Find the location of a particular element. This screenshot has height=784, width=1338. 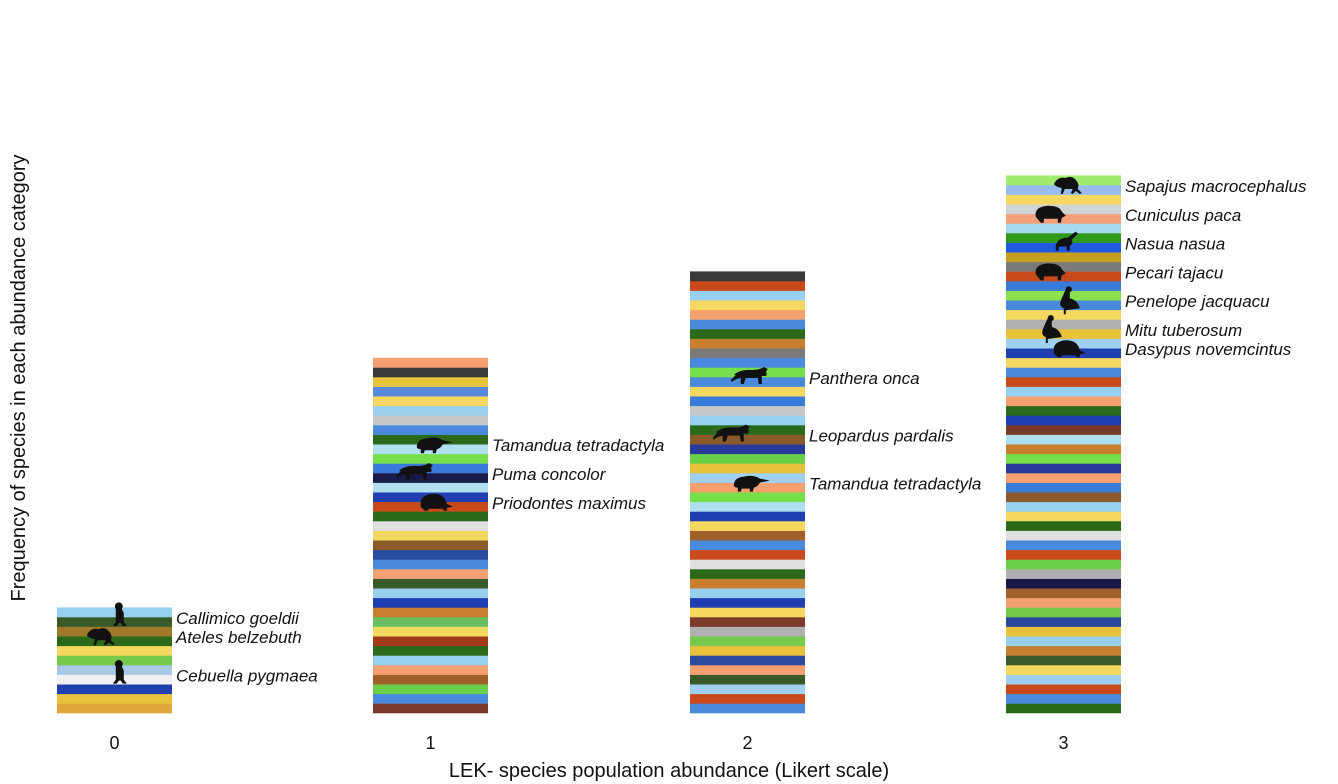

species-label: Cuniculus paca is located at coordinates (1183, 215).